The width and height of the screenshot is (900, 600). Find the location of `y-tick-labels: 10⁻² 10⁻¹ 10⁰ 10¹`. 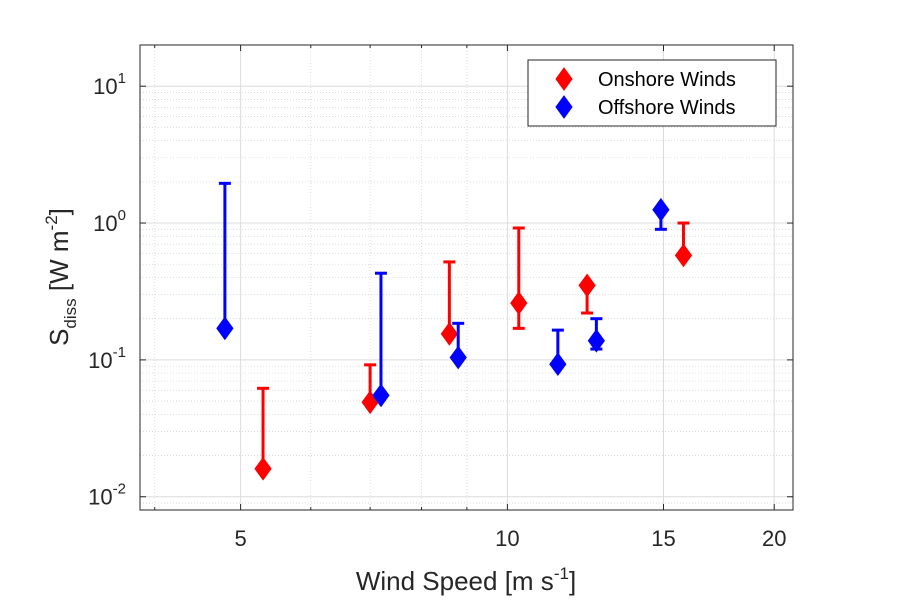

y-tick-labels: 10⁻² 10⁻¹ 10⁰ 10¹ is located at coordinates (107, 290).